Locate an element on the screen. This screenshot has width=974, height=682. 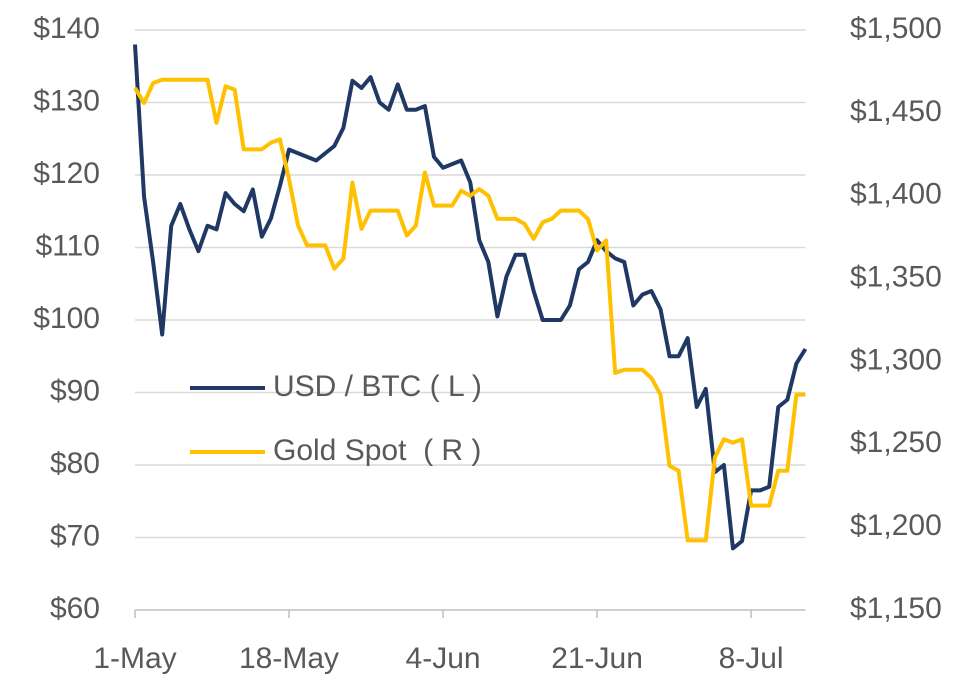
y2-tick-label: $1,250 is located at coordinates (896, 442).